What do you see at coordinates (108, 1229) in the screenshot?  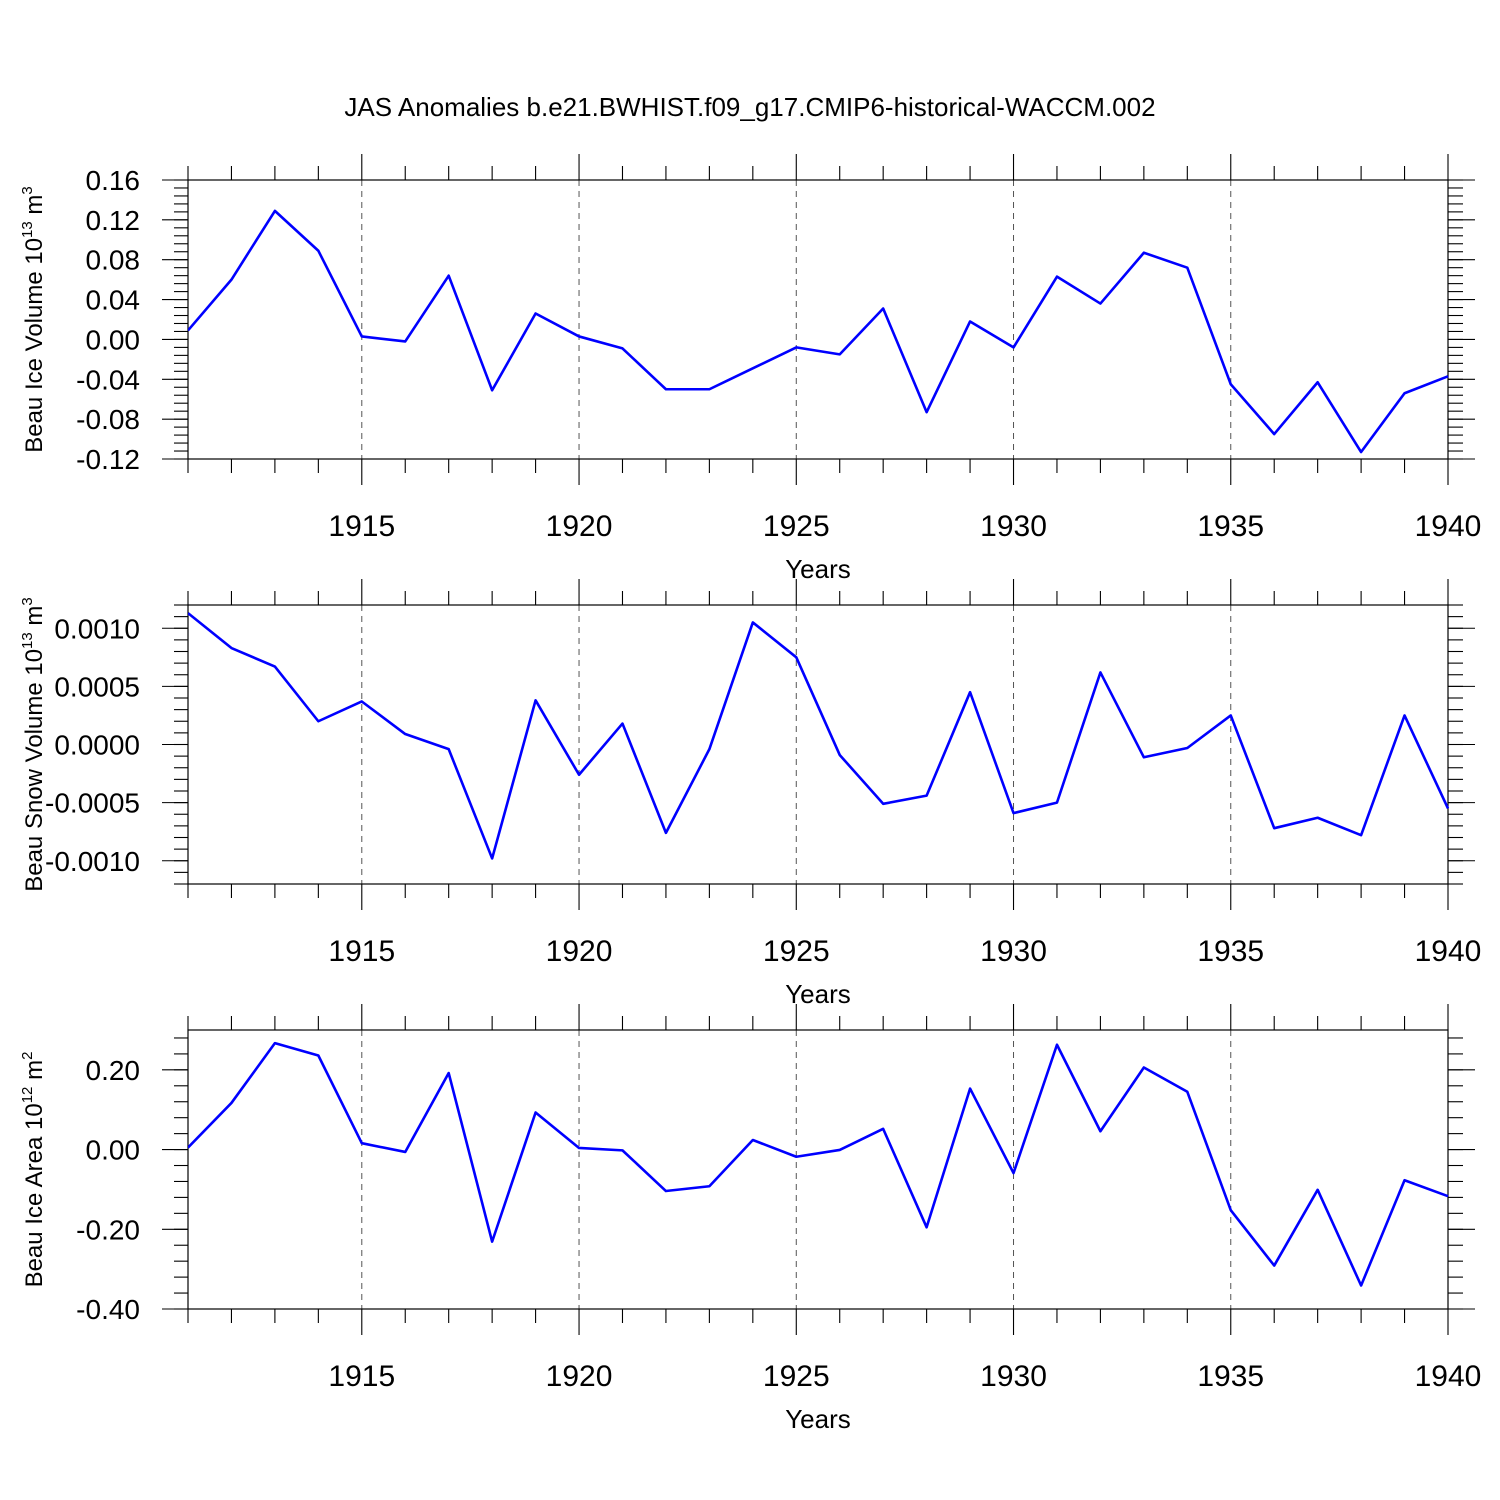 I see `y-tick-label: -0.20` at bounding box center [108, 1229].